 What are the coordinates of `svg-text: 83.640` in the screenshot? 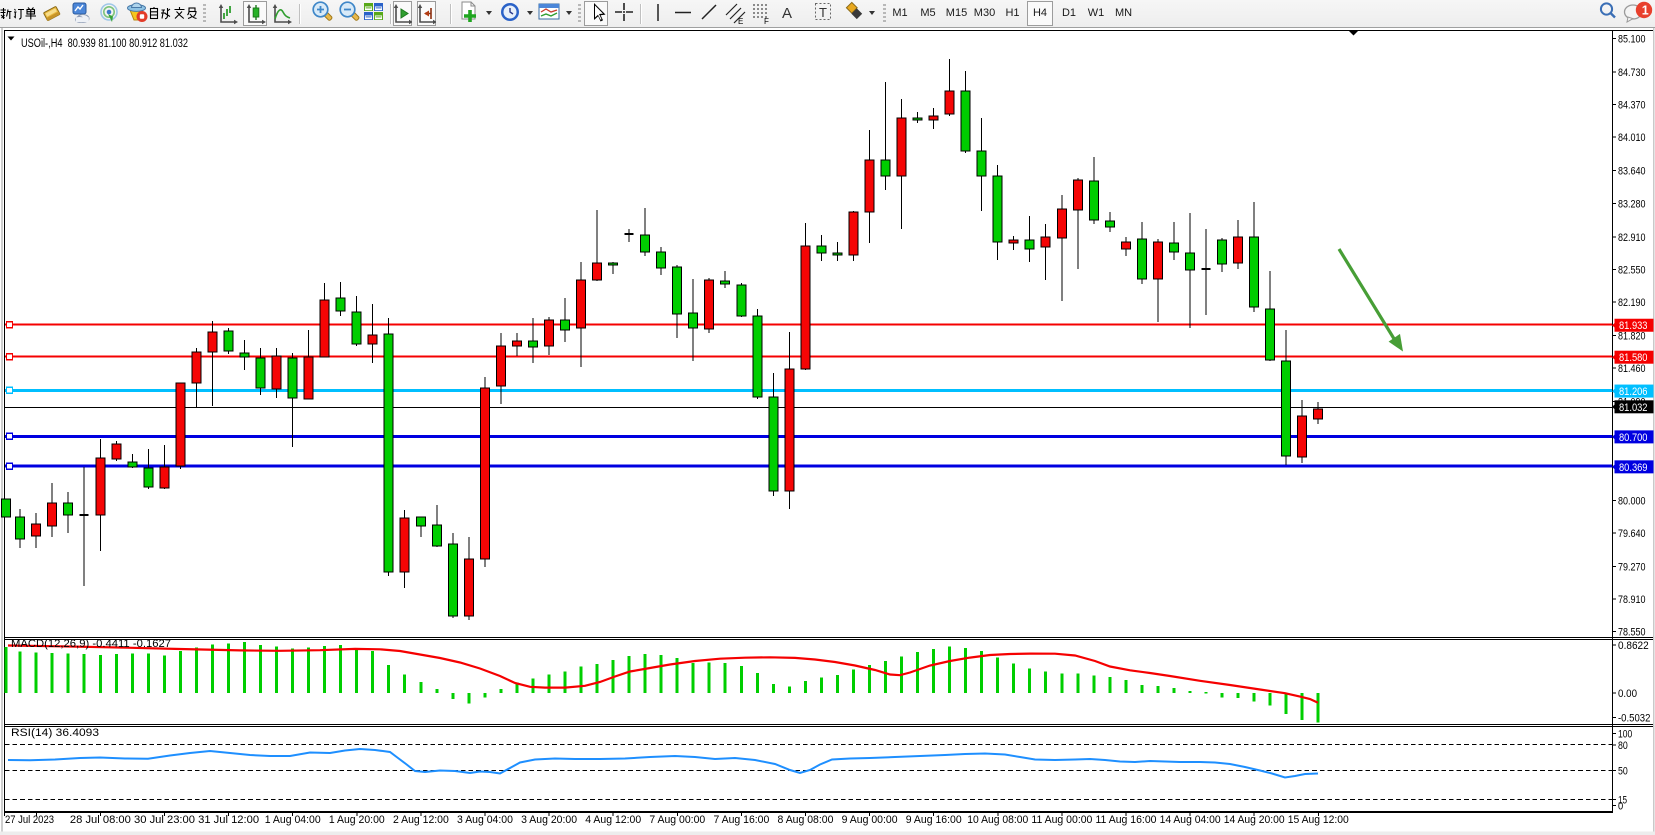 It's located at (1632, 172).